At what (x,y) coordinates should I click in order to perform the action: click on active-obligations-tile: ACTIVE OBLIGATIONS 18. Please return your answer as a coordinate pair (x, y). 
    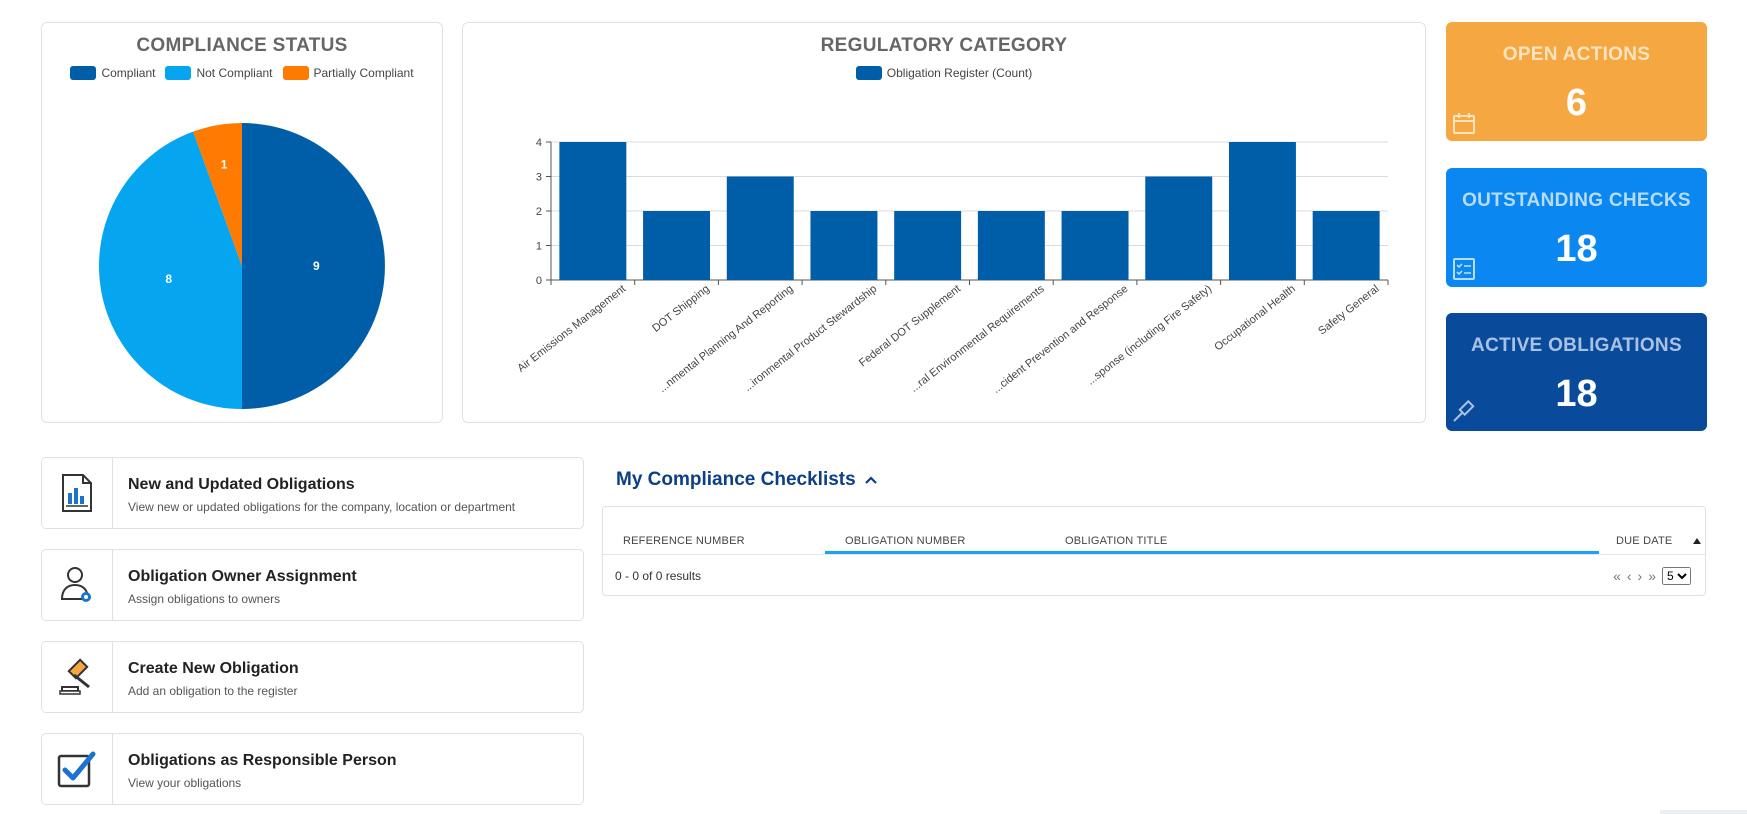
    Looking at the image, I should click on (1576, 372).